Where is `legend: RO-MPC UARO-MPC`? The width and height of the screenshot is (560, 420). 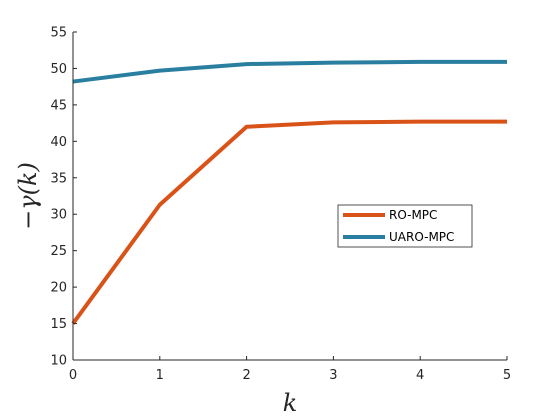
legend: RO-MPC UARO-MPC is located at coordinates (405, 226).